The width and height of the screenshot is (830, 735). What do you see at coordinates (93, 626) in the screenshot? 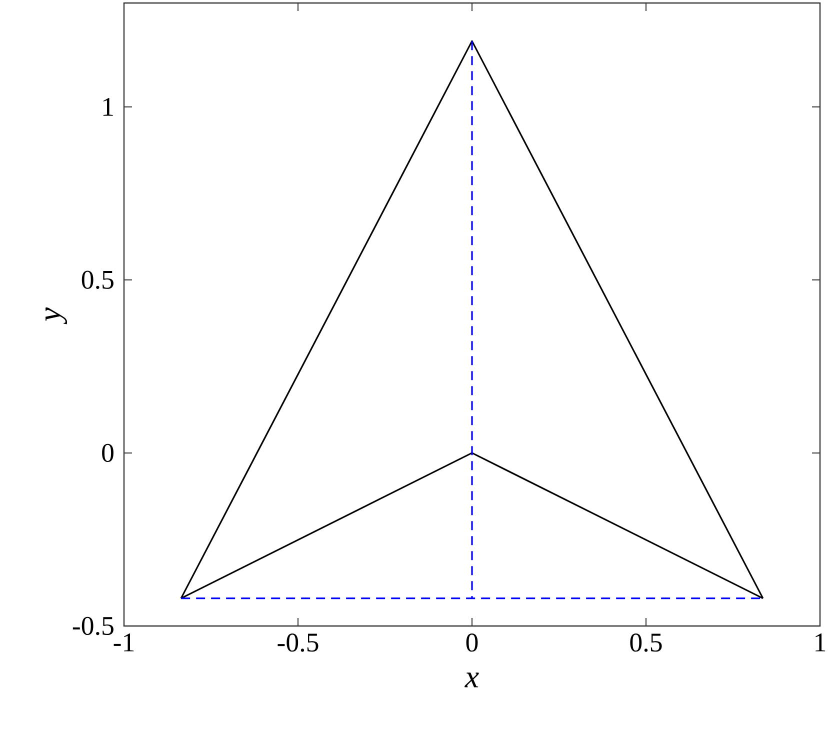
I see `y-tick-label: -0.5` at bounding box center [93, 626].